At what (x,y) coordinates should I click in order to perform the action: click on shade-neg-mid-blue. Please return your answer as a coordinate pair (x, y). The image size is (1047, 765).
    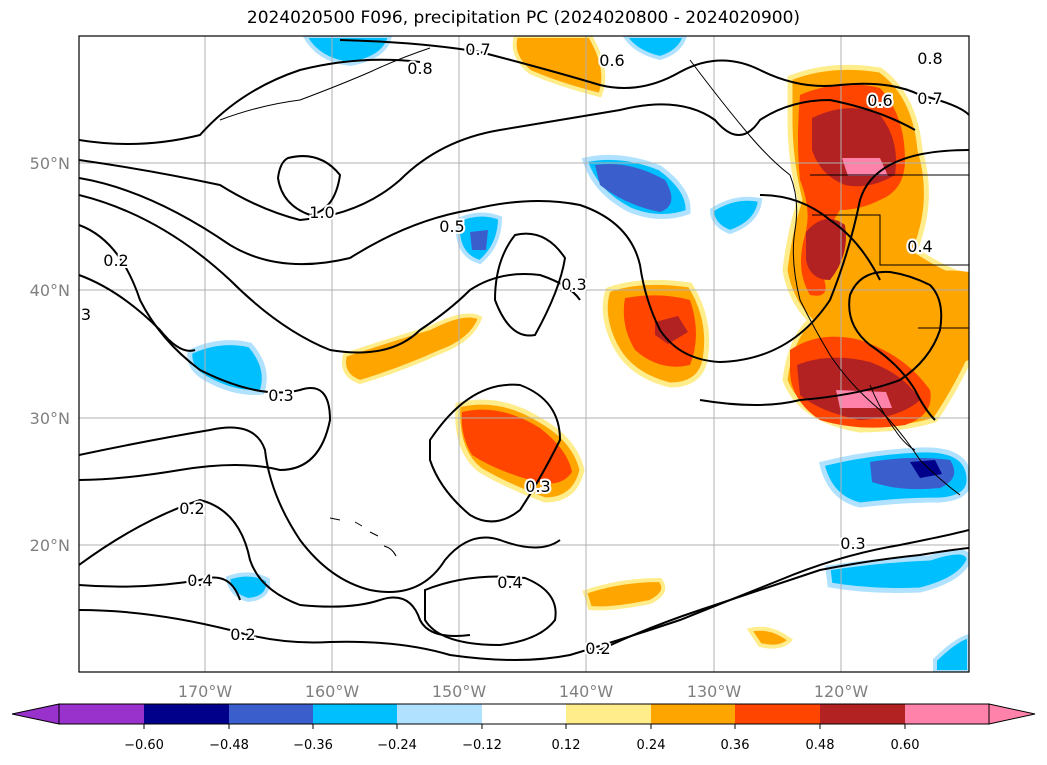
    Looking at the image, I should click on (479, 240).